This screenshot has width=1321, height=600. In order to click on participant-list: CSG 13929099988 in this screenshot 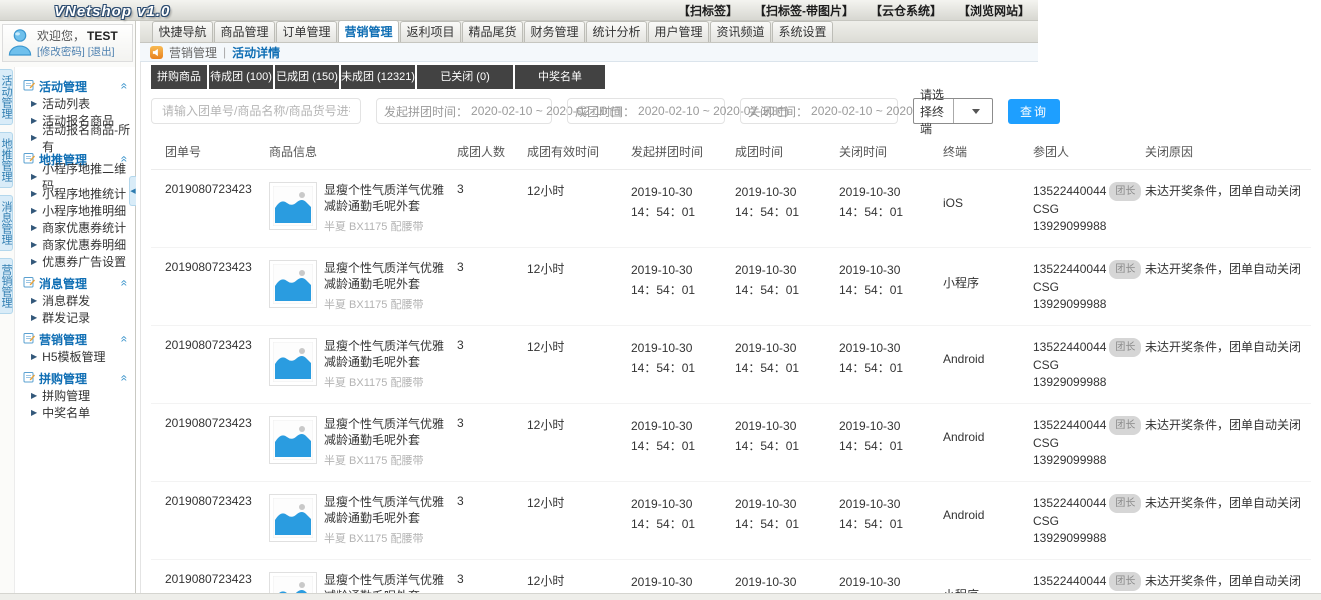, I will do `click(1085, 218)`.